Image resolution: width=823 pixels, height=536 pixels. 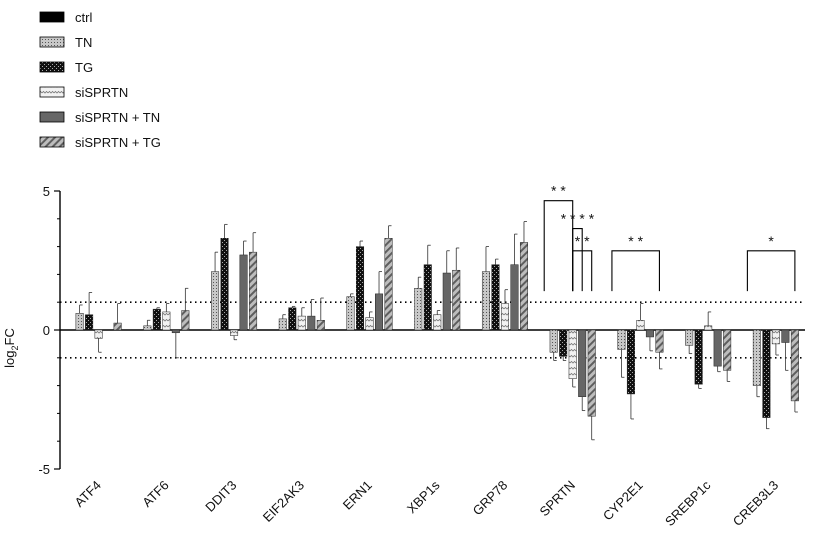 I want to click on legend: ctrl TN TG siSPRTN siSPRTN + TN siSPRTN + TG, so click(x=100, y=80).